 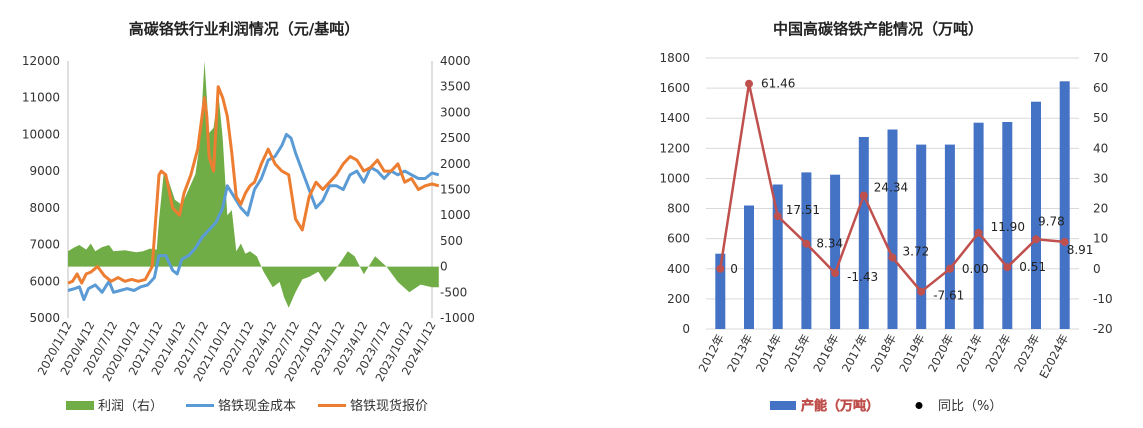 I want to click on y-tick-label-right: 40, so click(x=1100, y=148).